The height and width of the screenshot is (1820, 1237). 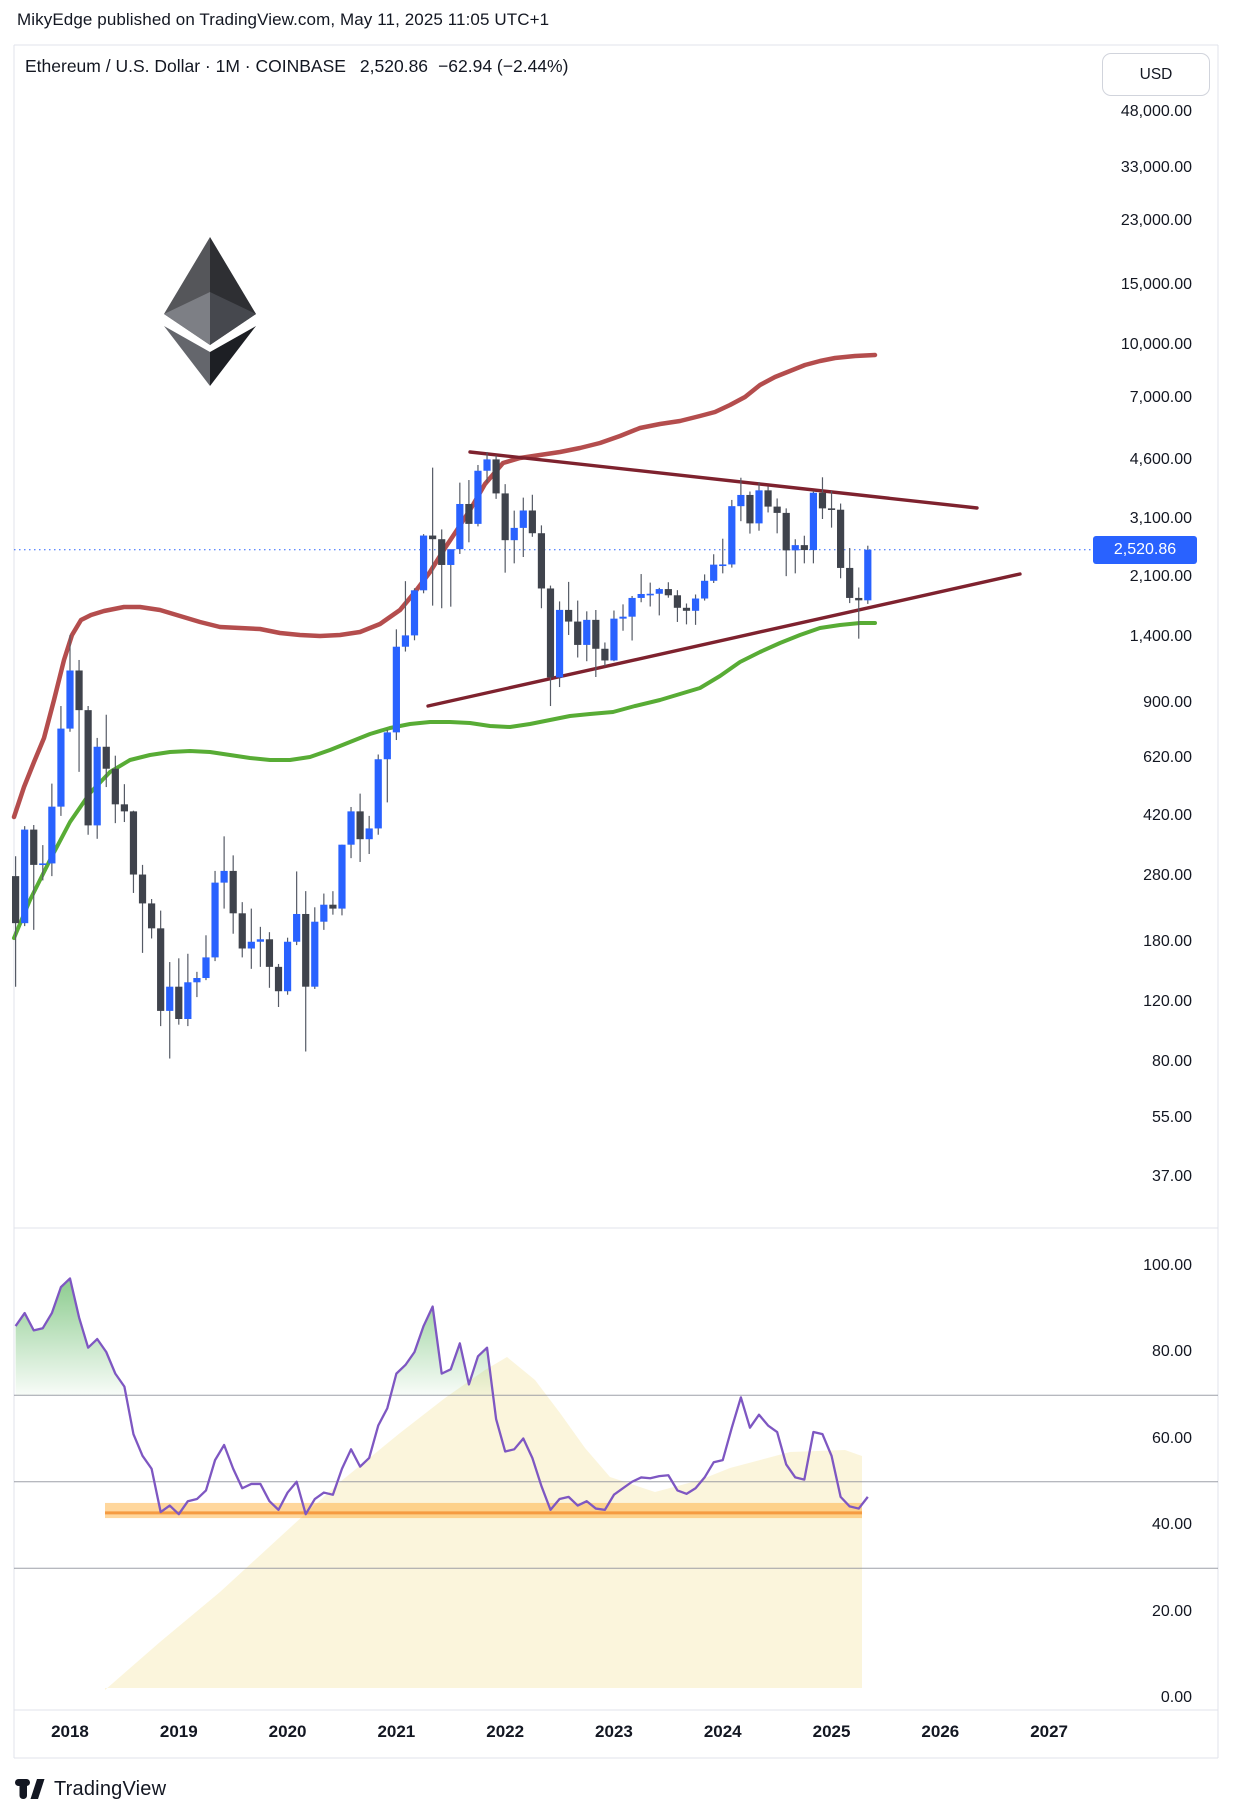 What do you see at coordinates (831, 1731) in the screenshot?
I see `time-axis-label-2025: 2025` at bounding box center [831, 1731].